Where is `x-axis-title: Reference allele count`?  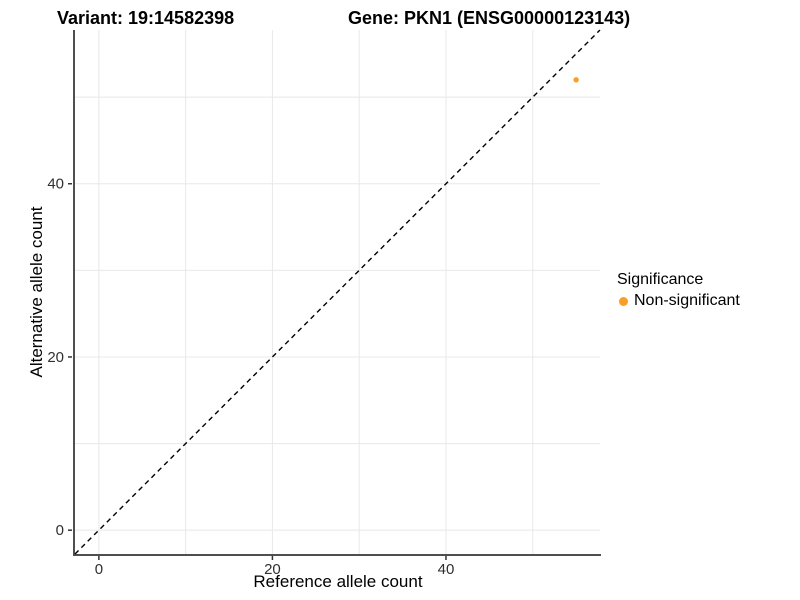 x-axis-title: Reference allele count is located at coordinates (338, 581).